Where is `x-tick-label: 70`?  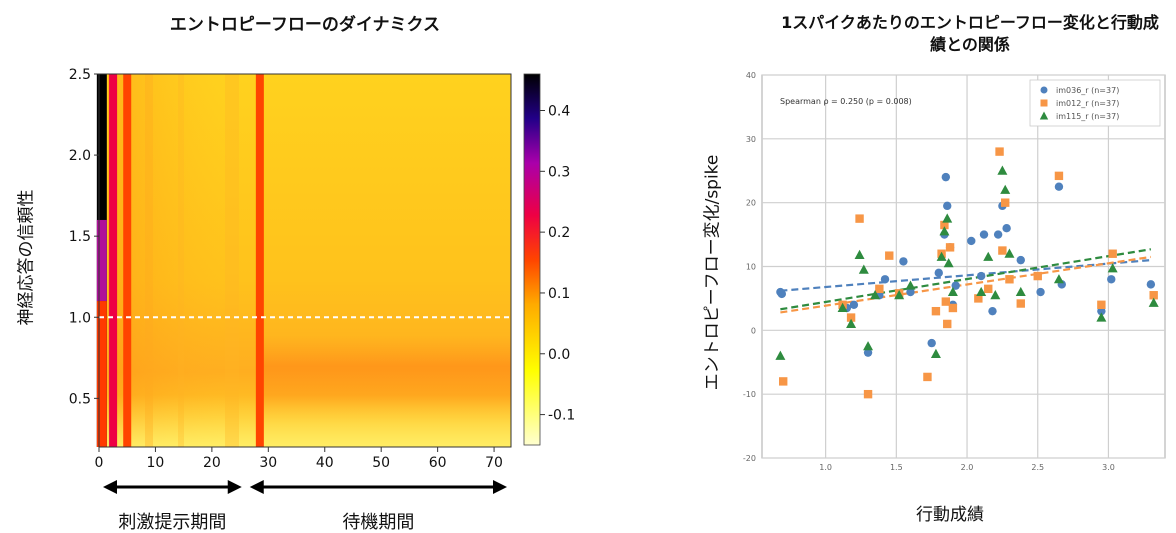
x-tick-label: 70 is located at coordinates (494, 463).